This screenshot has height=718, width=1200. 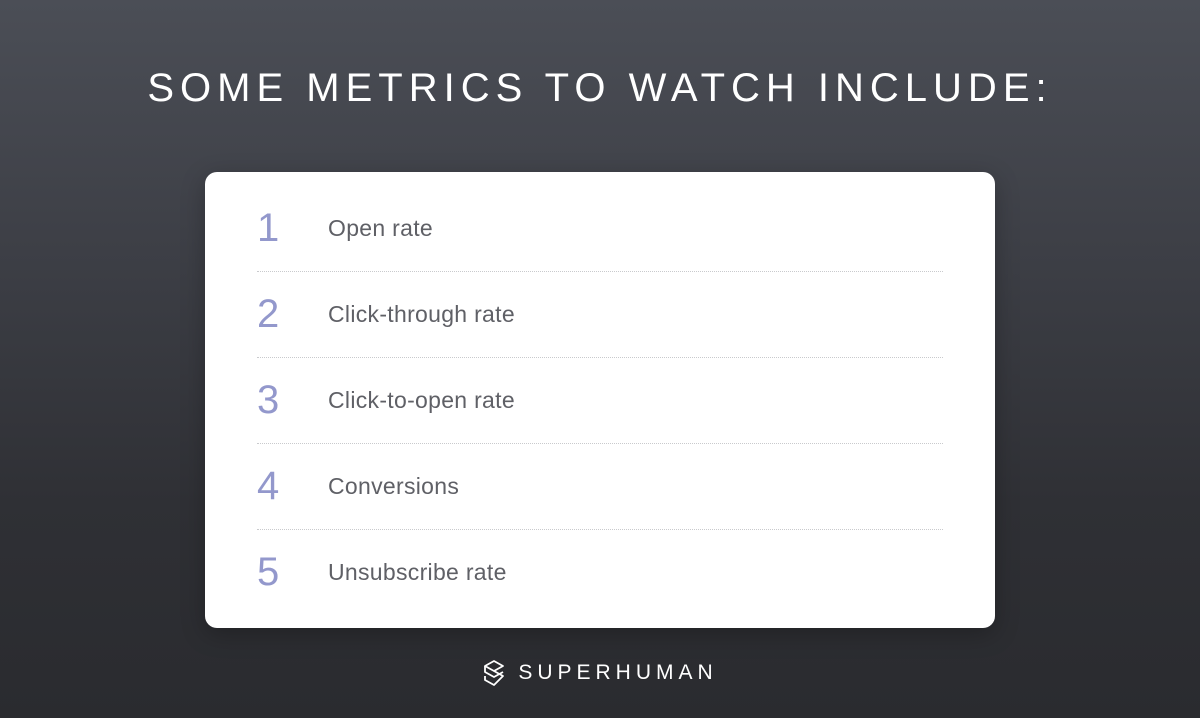 What do you see at coordinates (600, 229) in the screenshot?
I see `metric-row-open-rate: 1 Open rate` at bounding box center [600, 229].